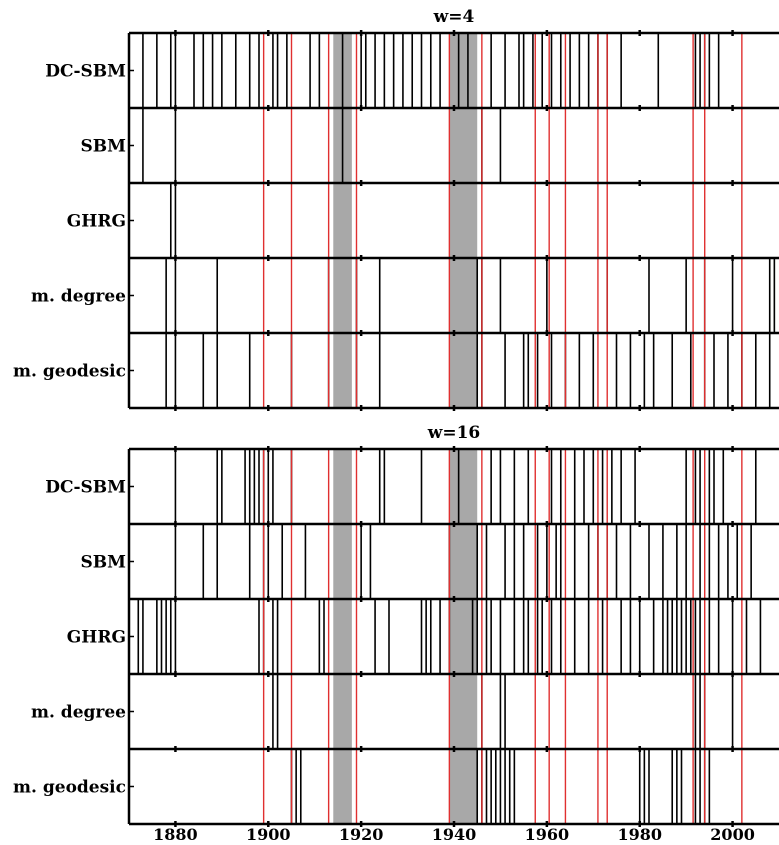 This screenshot has width=779, height=845. What do you see at coordinates (175, 834) in the screenshot?
I see `x-tick-label: 1880` at bounding box center [175, 834].